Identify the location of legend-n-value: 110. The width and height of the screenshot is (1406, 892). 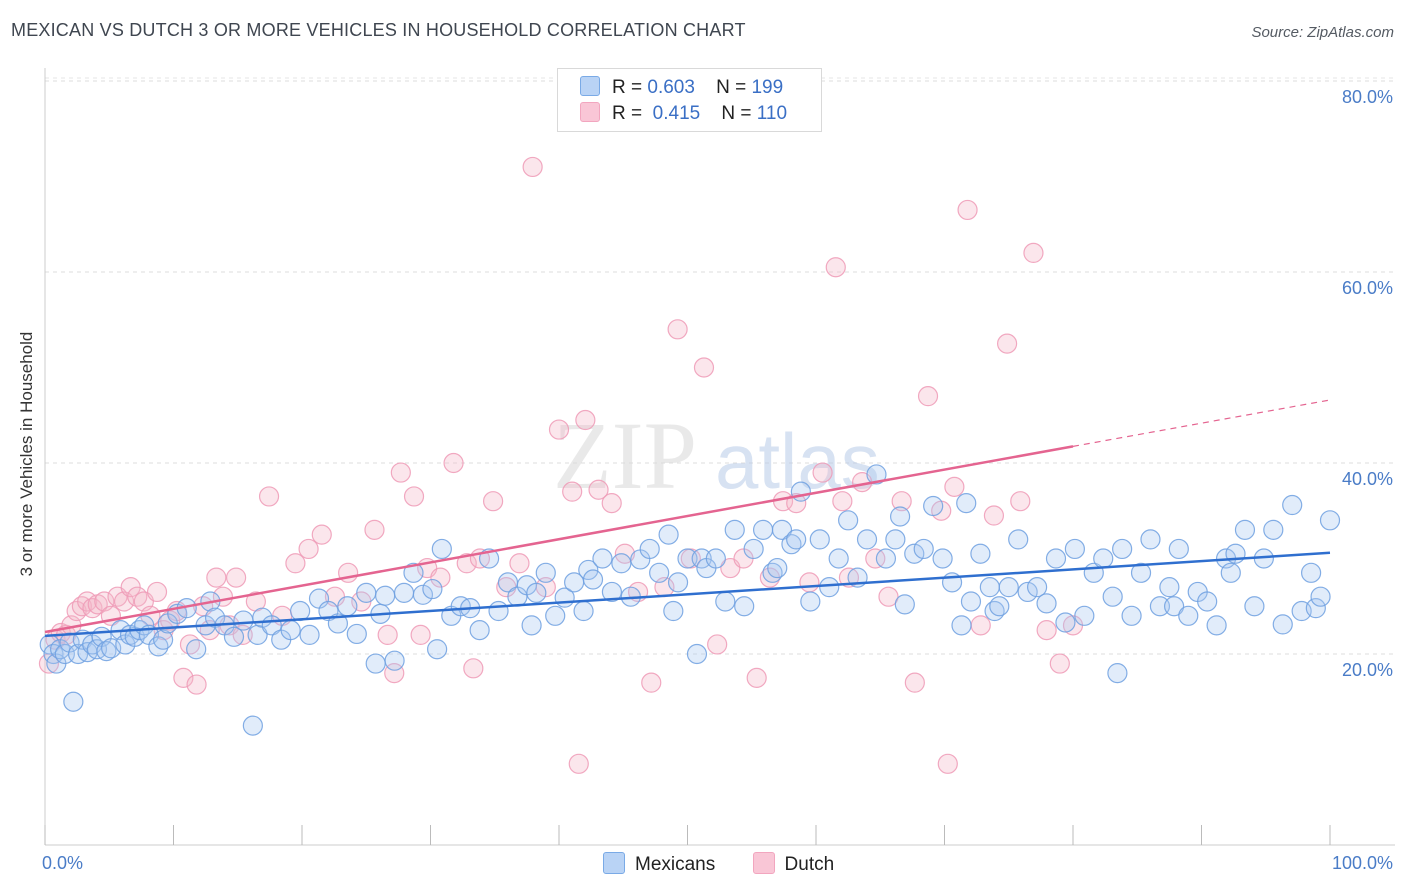
(772, 113).